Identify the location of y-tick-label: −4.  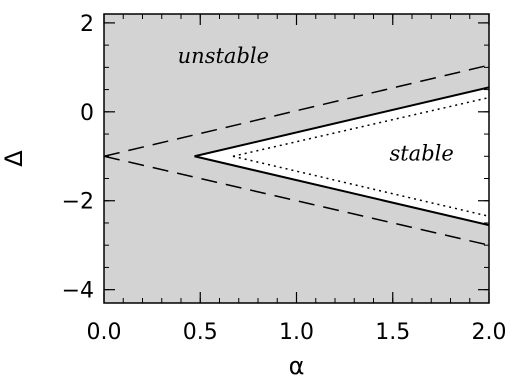
(78, 291).